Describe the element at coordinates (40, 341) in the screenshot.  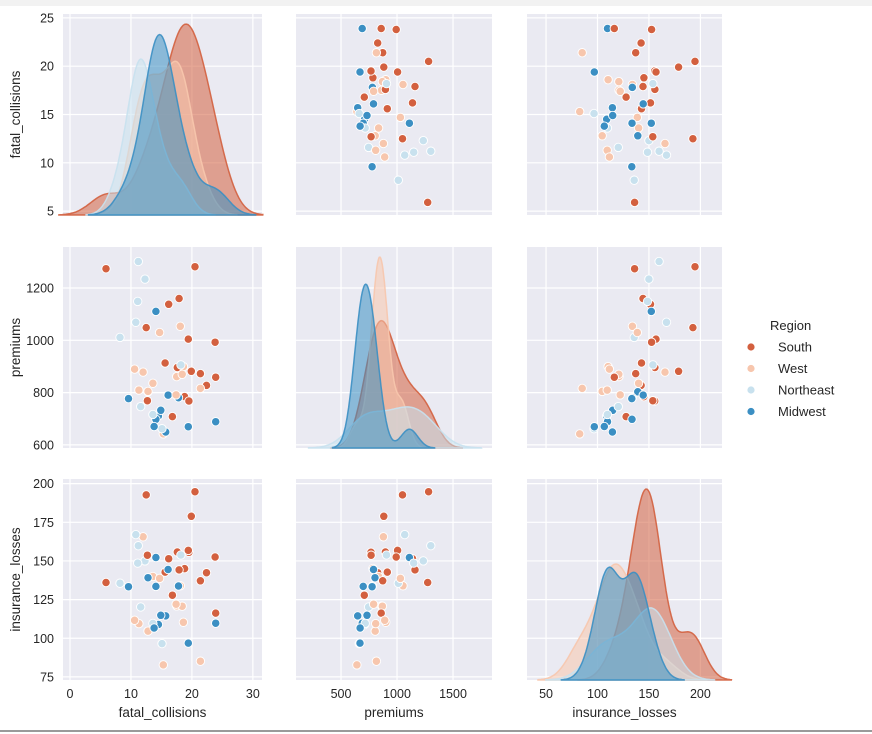
I see `y-tick-label: 1000` at that location.